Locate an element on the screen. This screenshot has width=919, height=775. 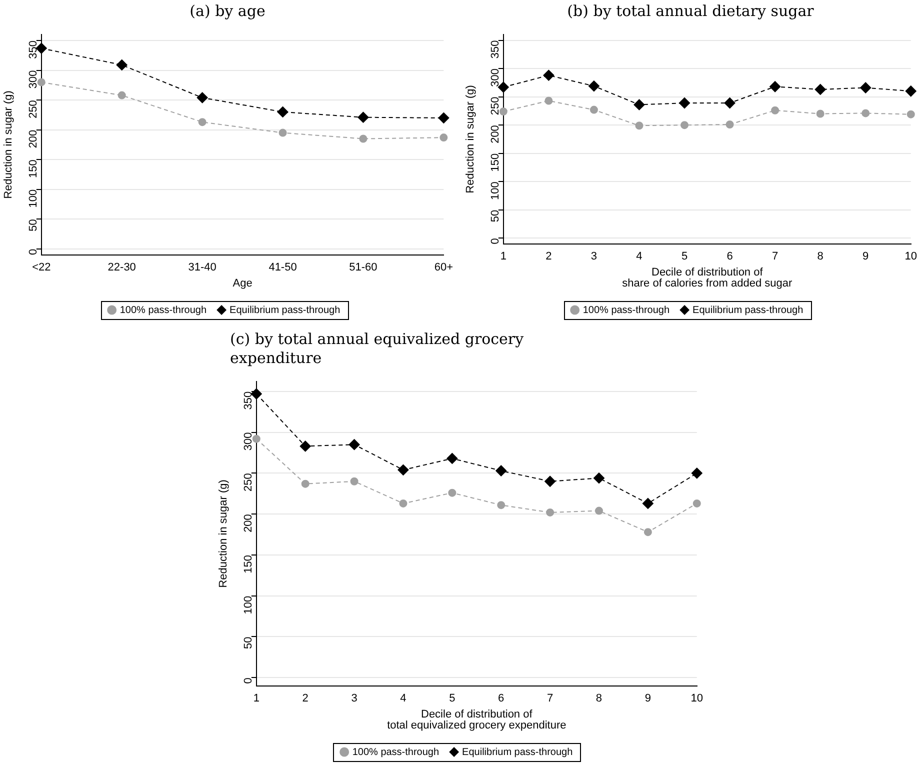
chart-title: (c) by total annual equivalized grocery expenditure is located at coordinates (377, 349).